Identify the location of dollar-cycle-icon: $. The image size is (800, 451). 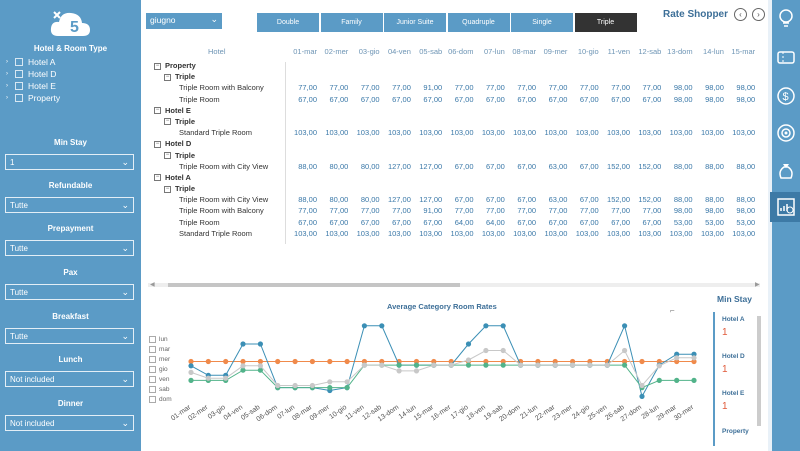
(786, 96).